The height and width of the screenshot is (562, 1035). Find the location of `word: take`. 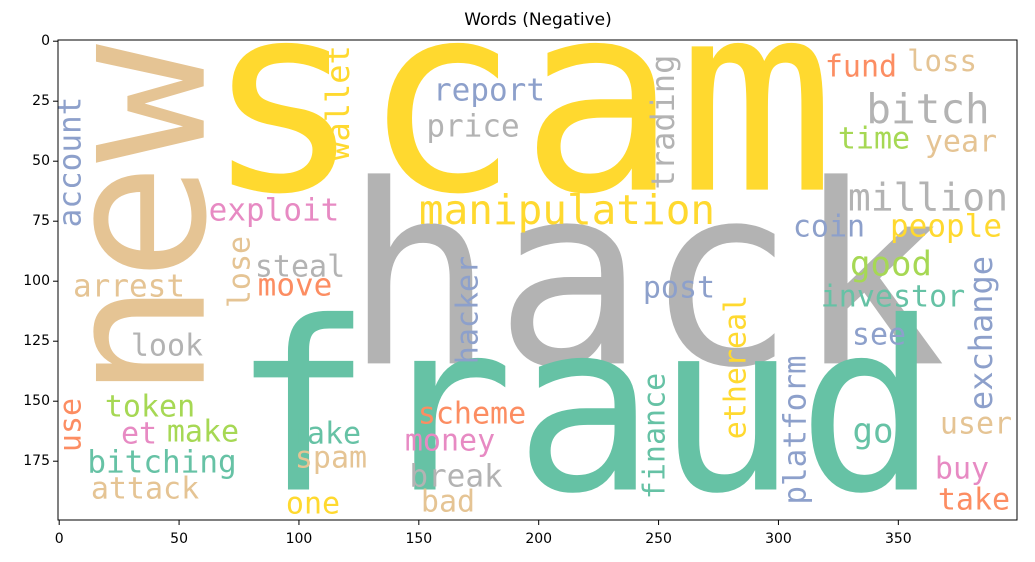

word: take is located at coordinates (974, 500).